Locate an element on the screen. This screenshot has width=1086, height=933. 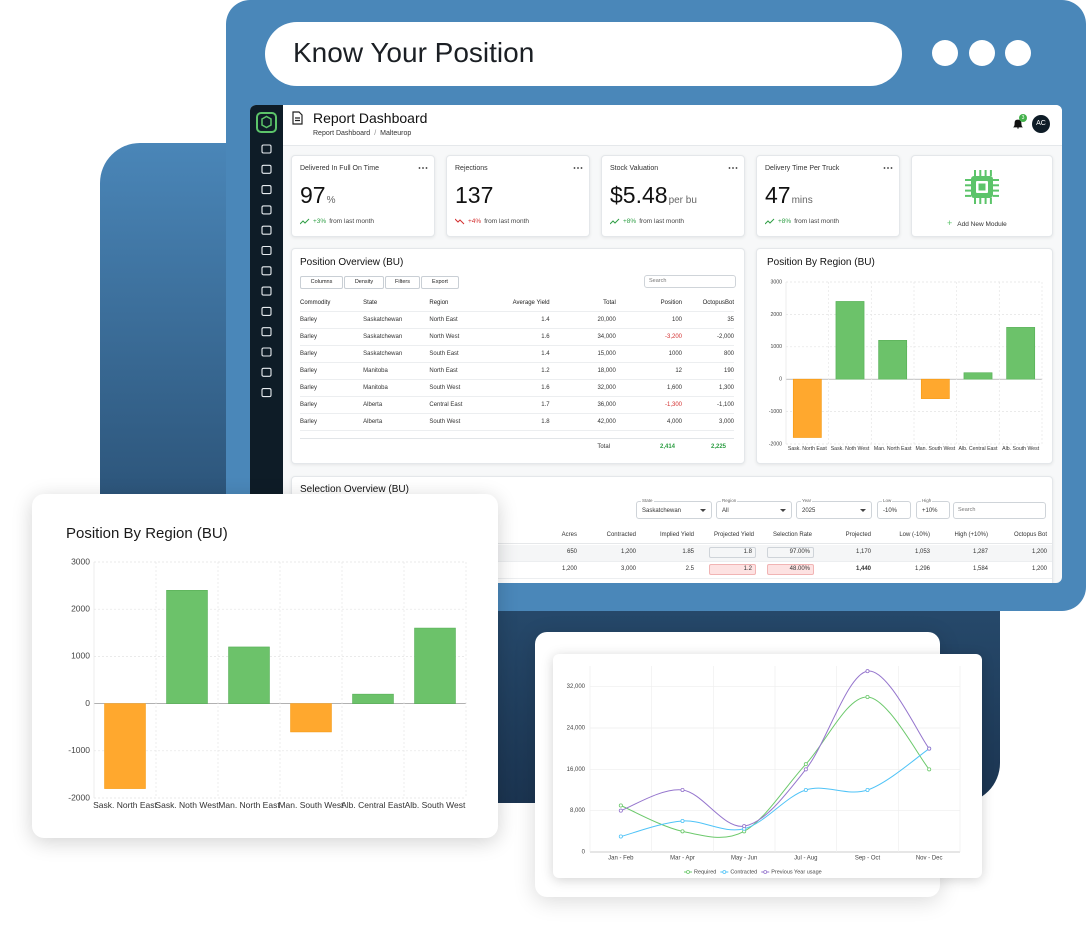
bell-icon is located at coordinates (1018, 124).